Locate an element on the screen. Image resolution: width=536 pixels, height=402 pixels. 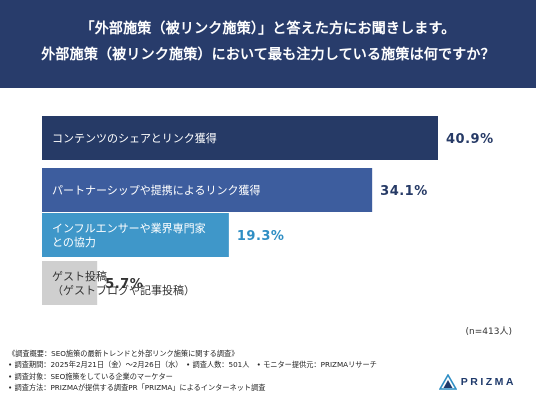
bar-4-value-label: 5.7% is located at coordinates (124, 284).